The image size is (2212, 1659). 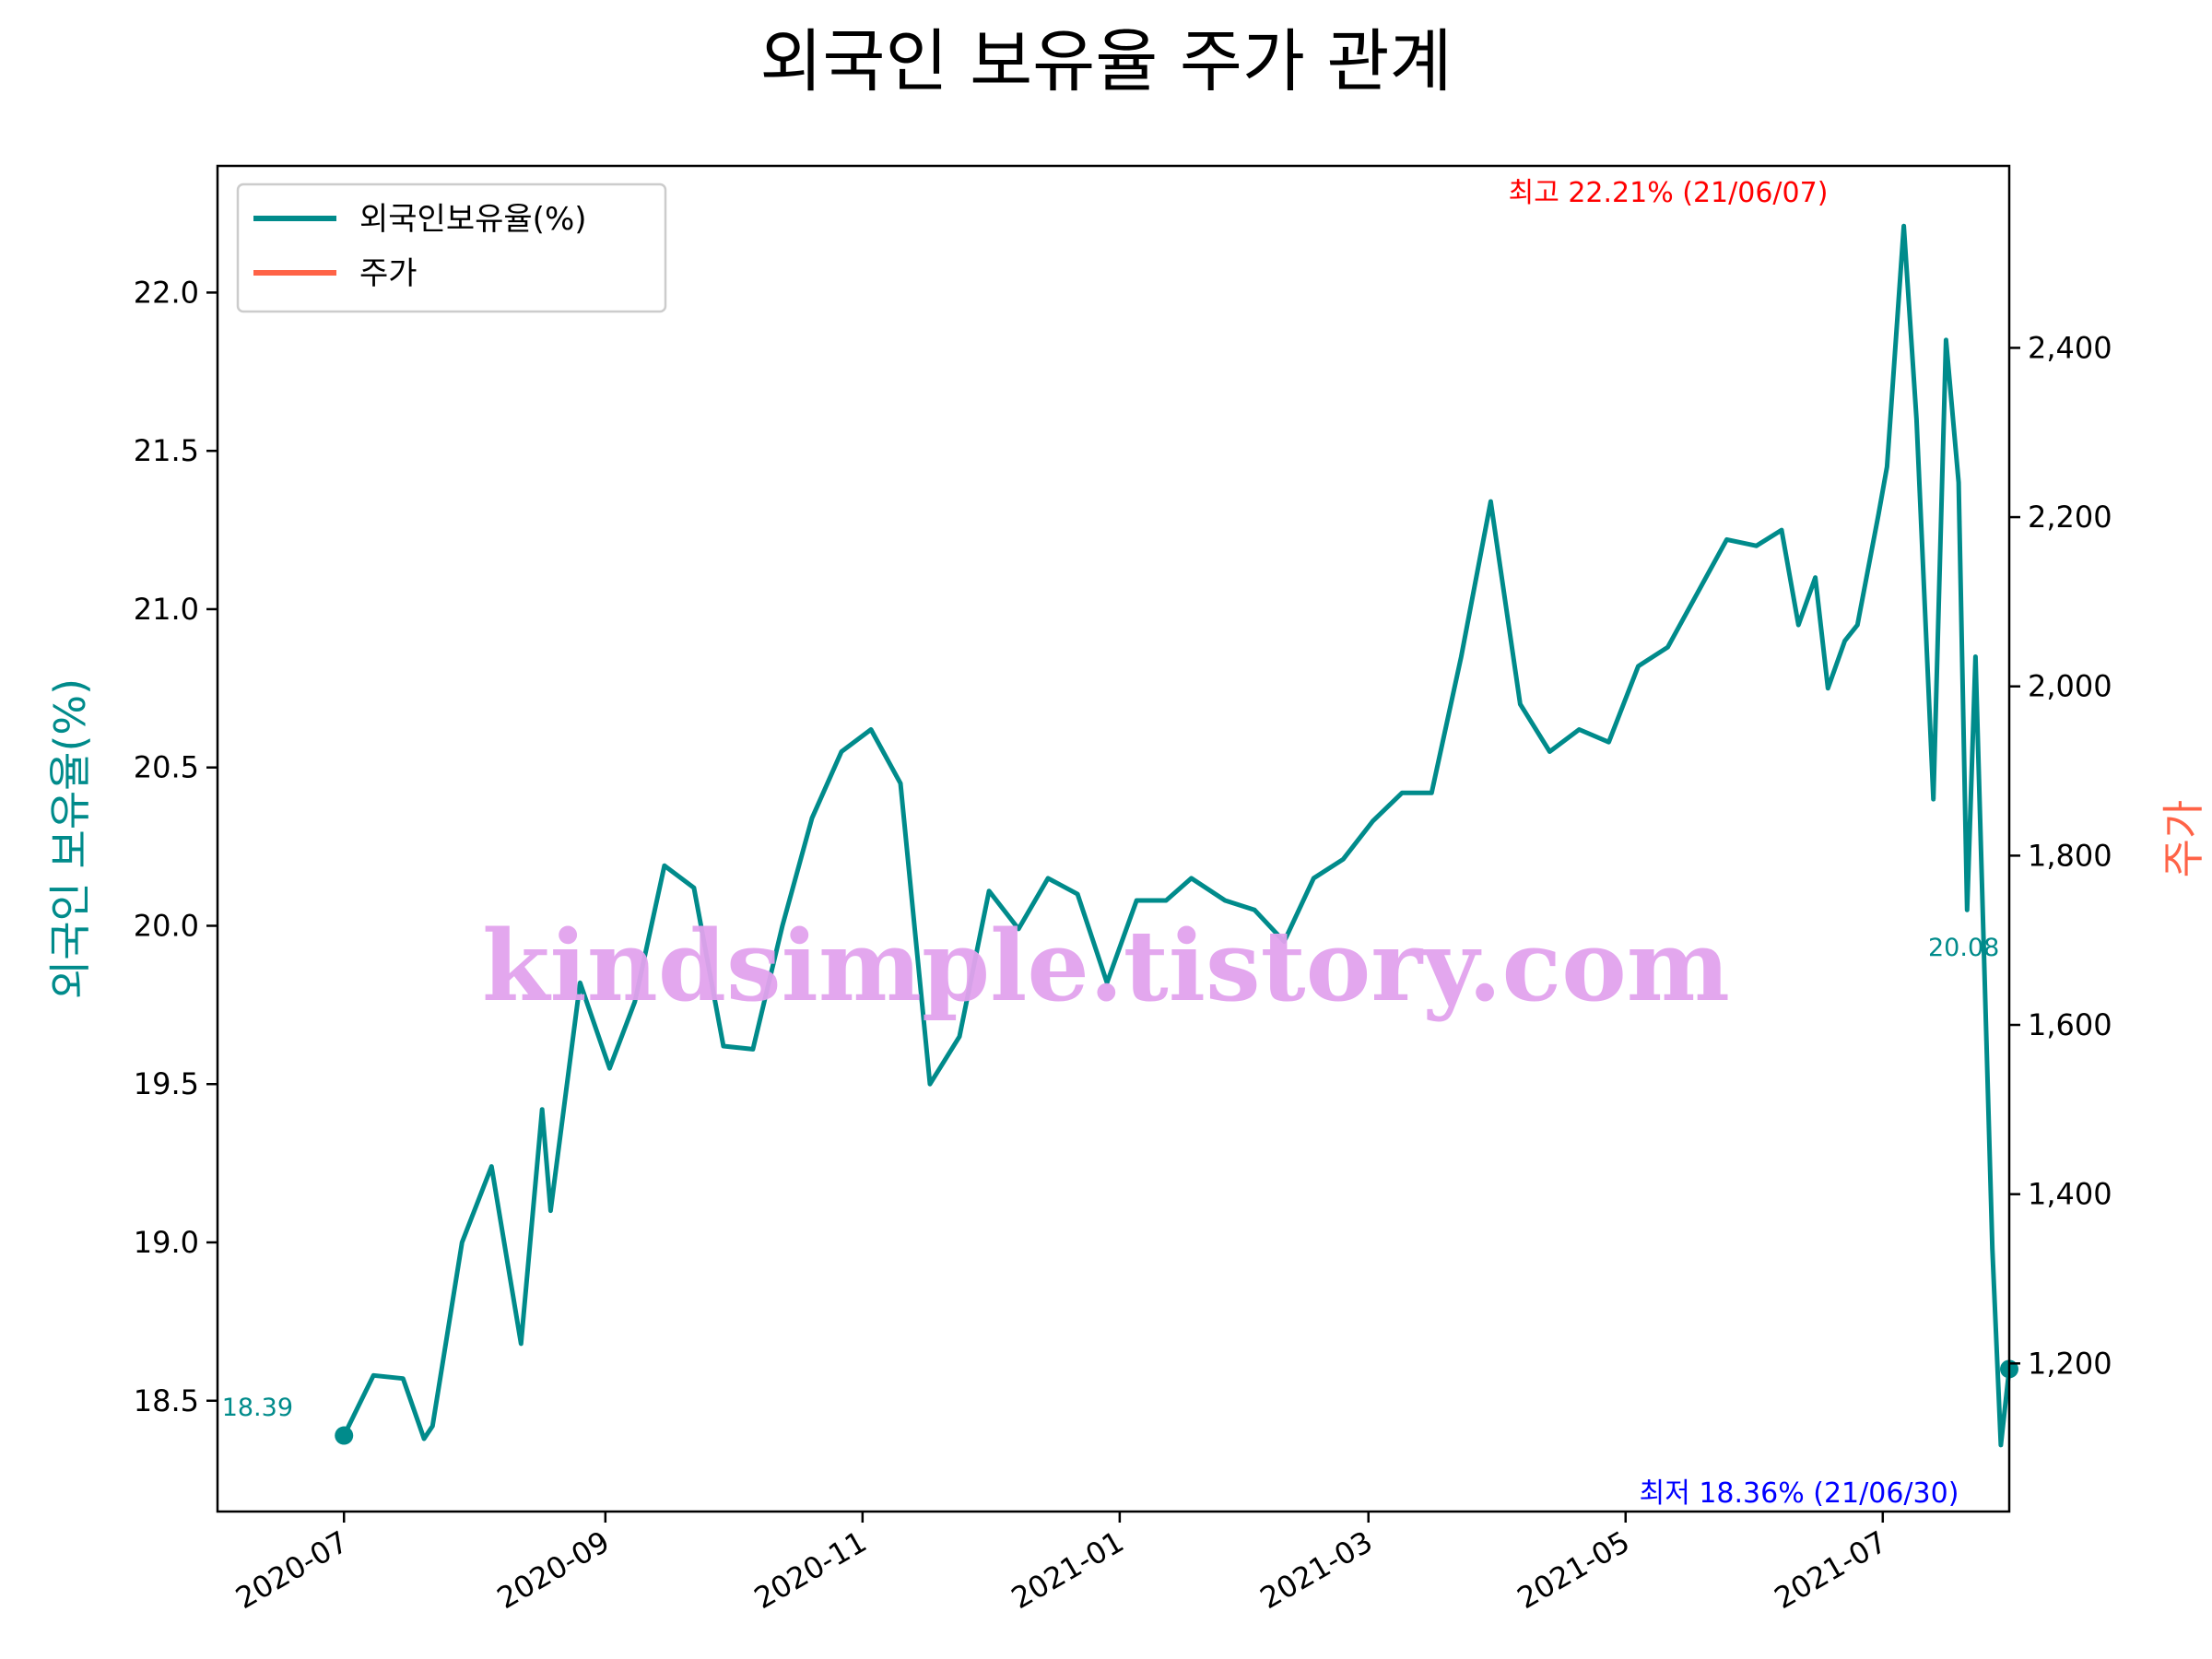 What do you see at coordinates (166, 925) in the screenshot?
I see `y-left-tick-label: 20.0` at bounding box center [166, 925].